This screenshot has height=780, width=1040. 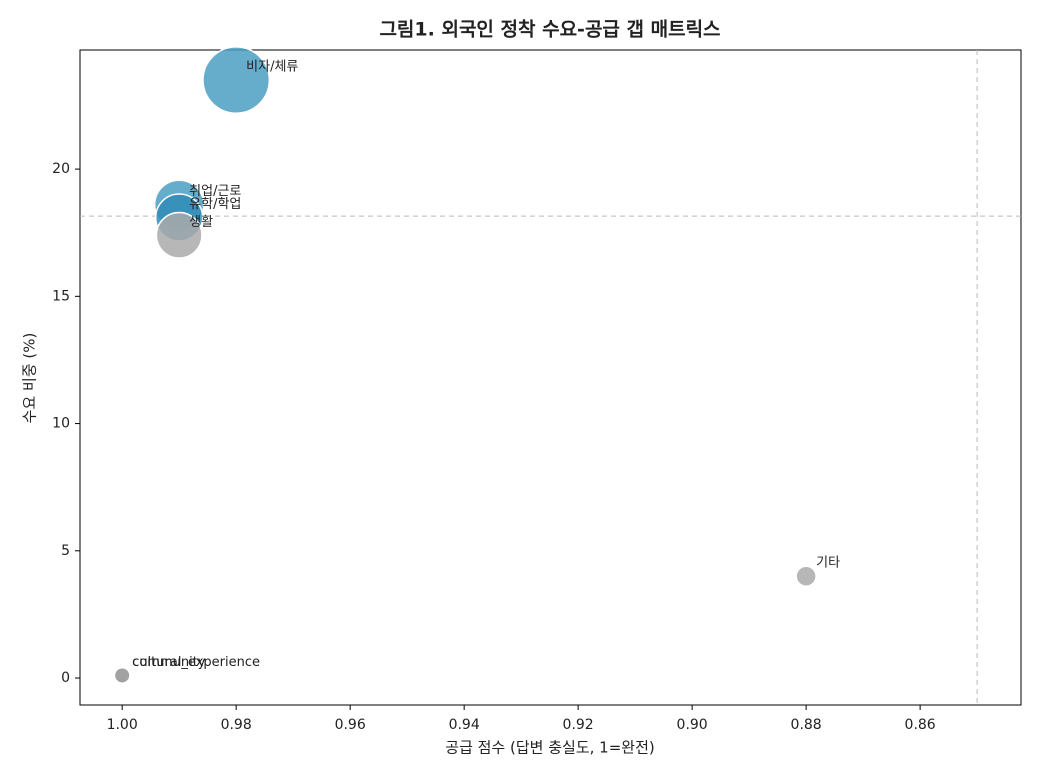 What do you see at coordinates (549, 748) in the screenshot?
I see `x-axis-label: 공급 점수 (답변 충실도, 1=완전)` at bounding box center [549, 748].